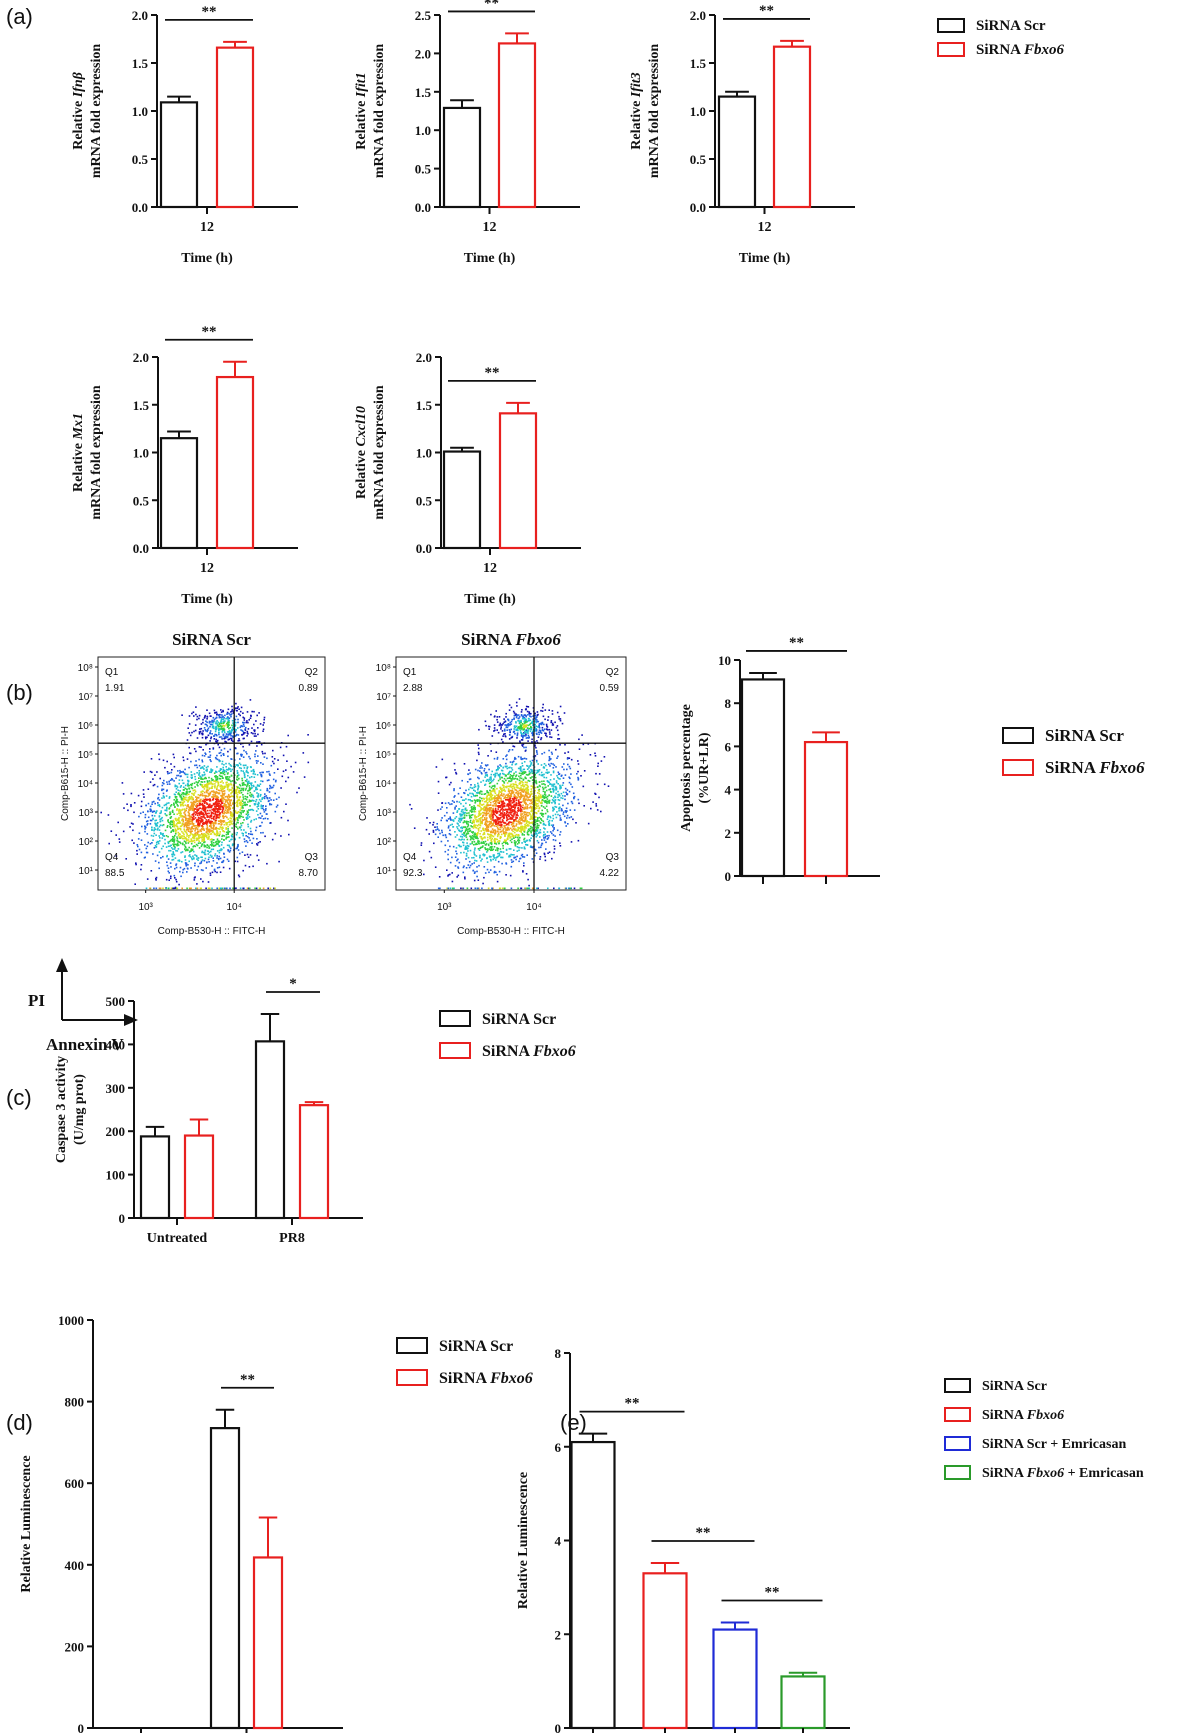  Describe the element at coordinates (116, 1131) in the screenshot. I see `y-tick-label: 200` at that location.